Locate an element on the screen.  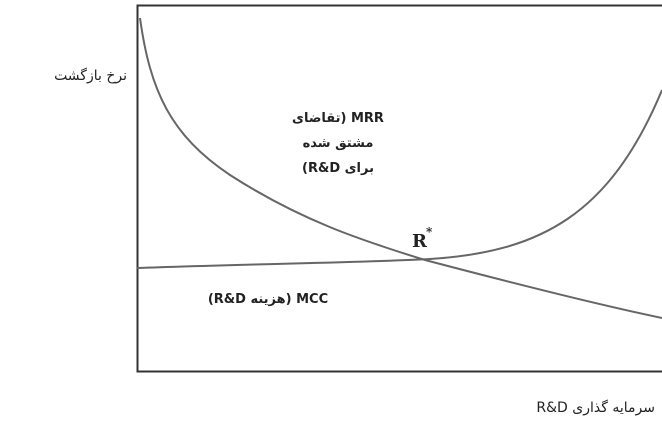
mcc-label: MCC (هزینه R&D) is located at coordinates (268, 299).